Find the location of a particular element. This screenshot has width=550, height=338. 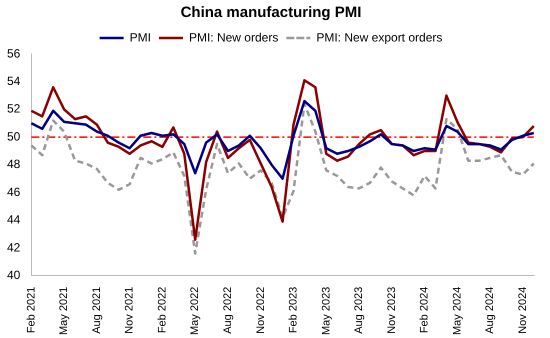

y-tick-label: 48 is located at coordinates (13, 164).